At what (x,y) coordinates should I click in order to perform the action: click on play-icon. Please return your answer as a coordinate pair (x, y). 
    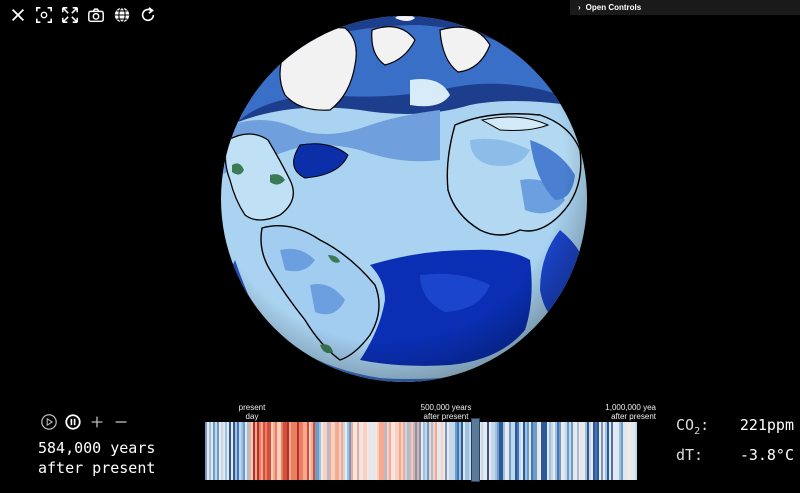
    Looking at the image, I should click on (49, 422).